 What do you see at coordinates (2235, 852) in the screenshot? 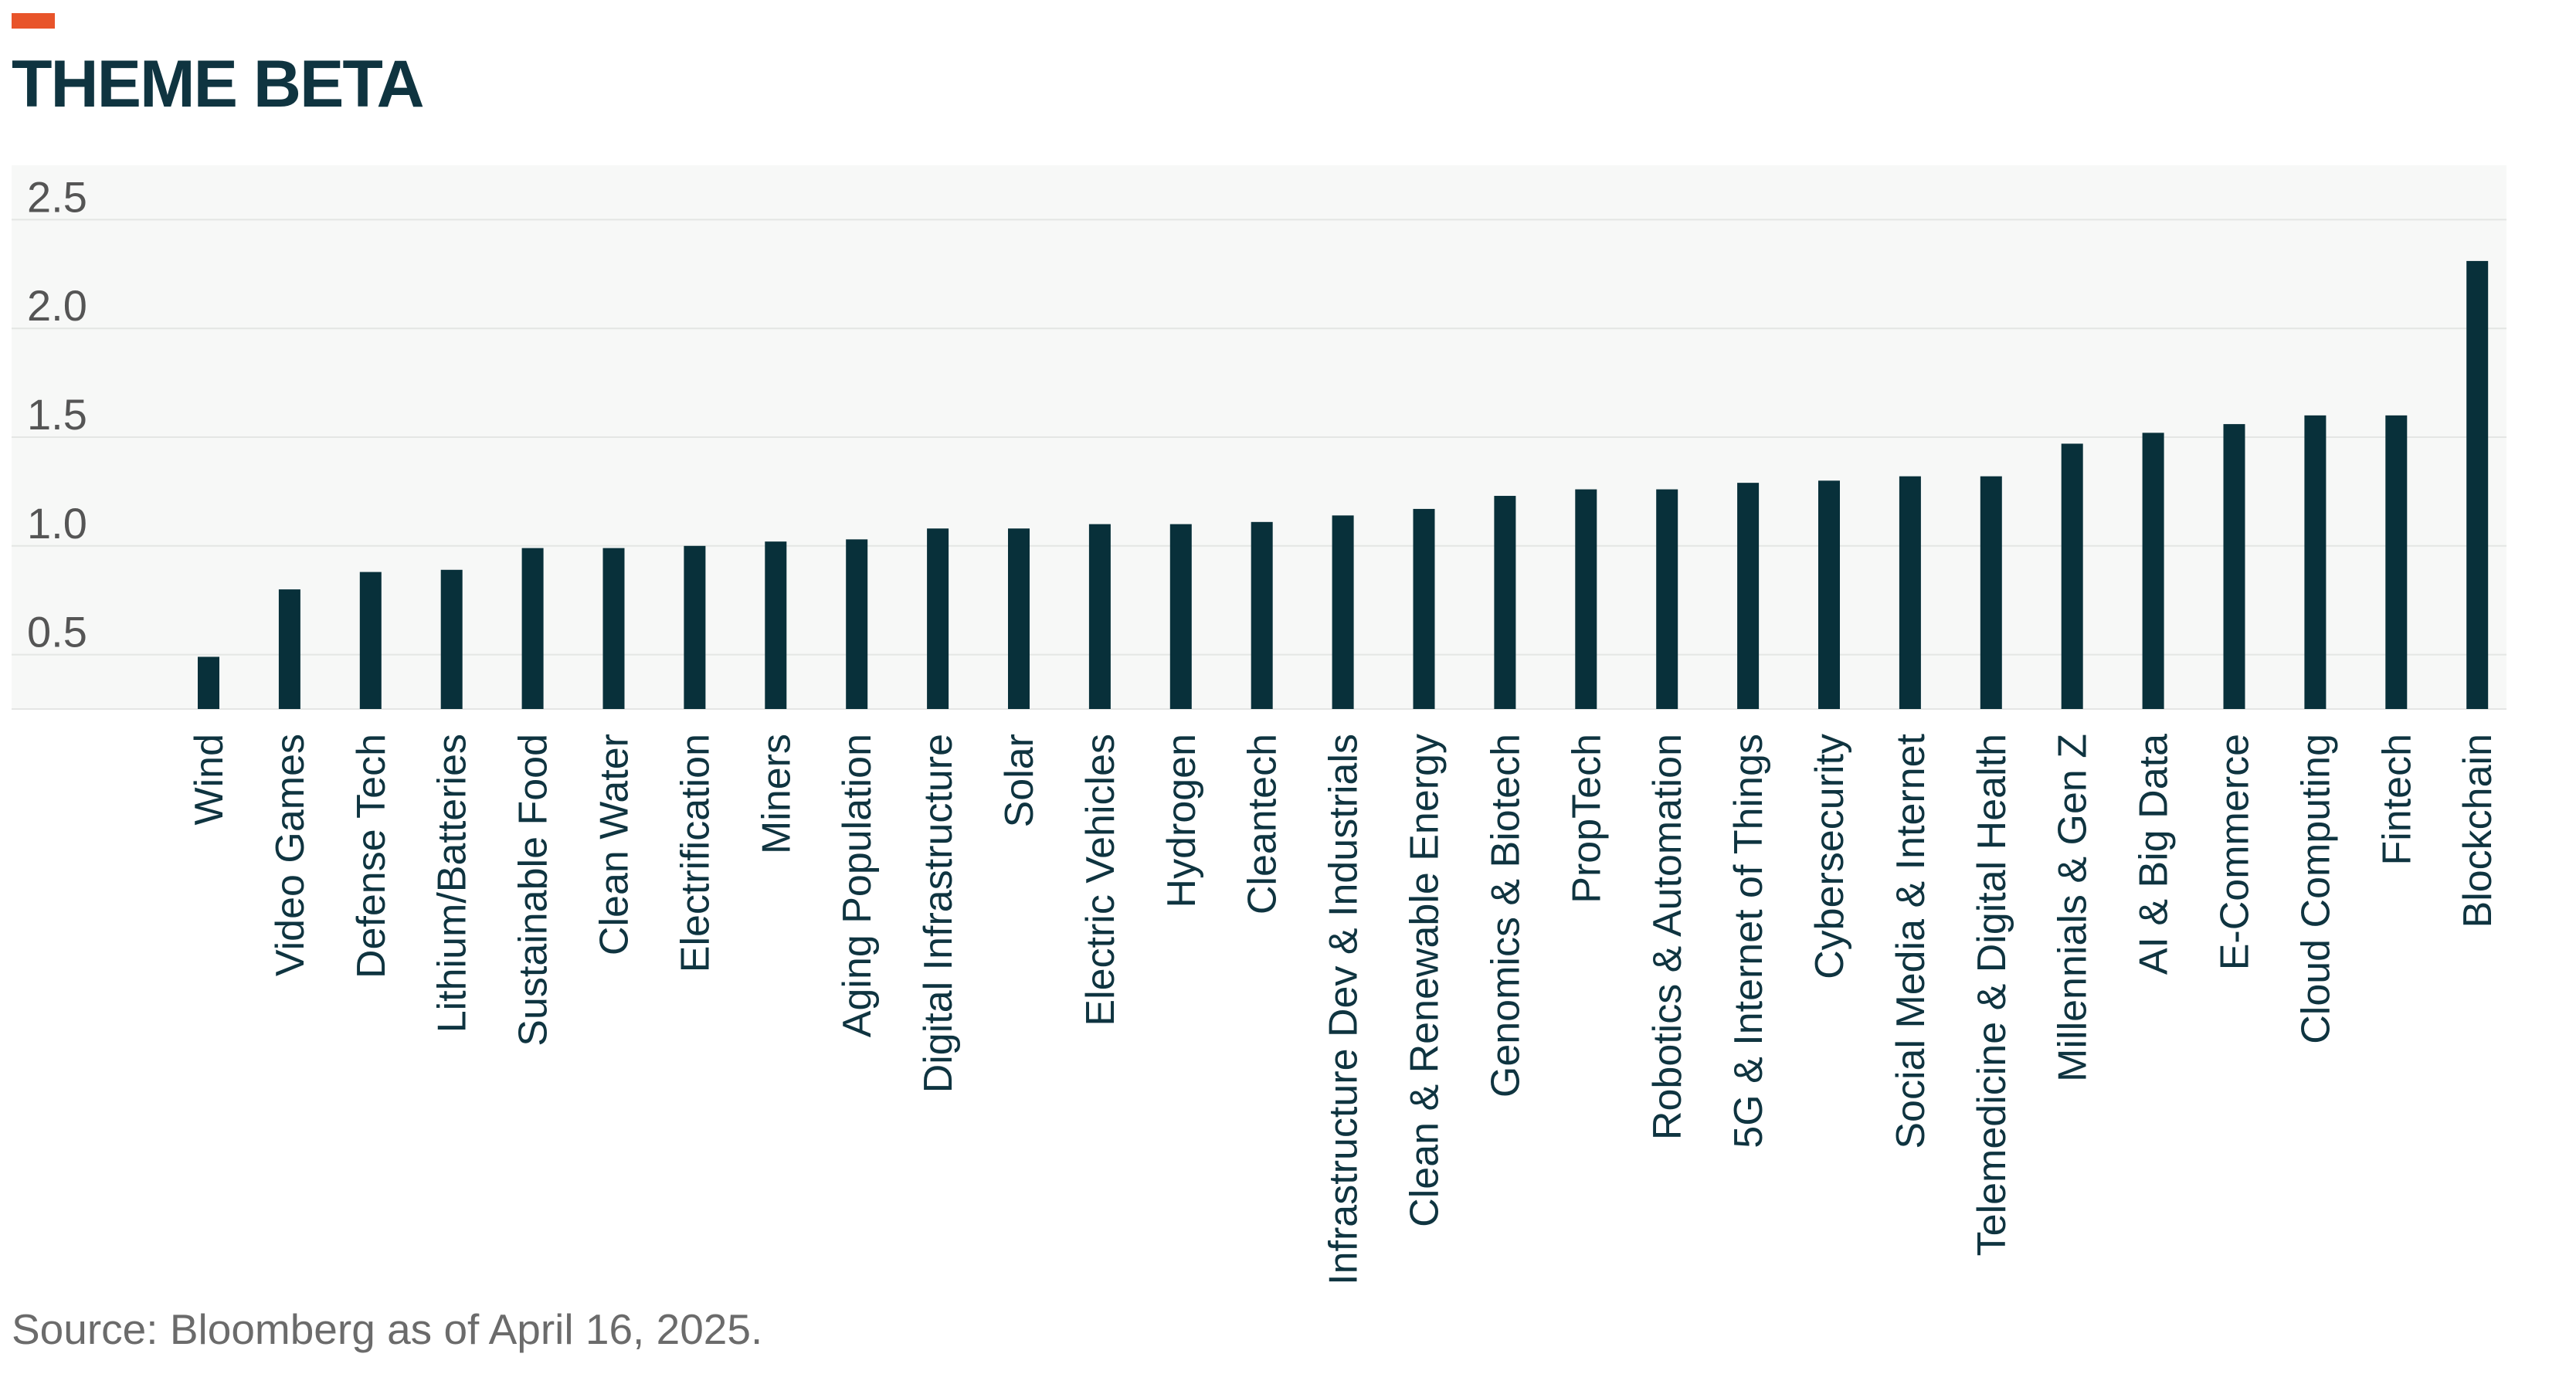
I see `x-category-label: E-Commerce` at bounding box center [2235, 852].